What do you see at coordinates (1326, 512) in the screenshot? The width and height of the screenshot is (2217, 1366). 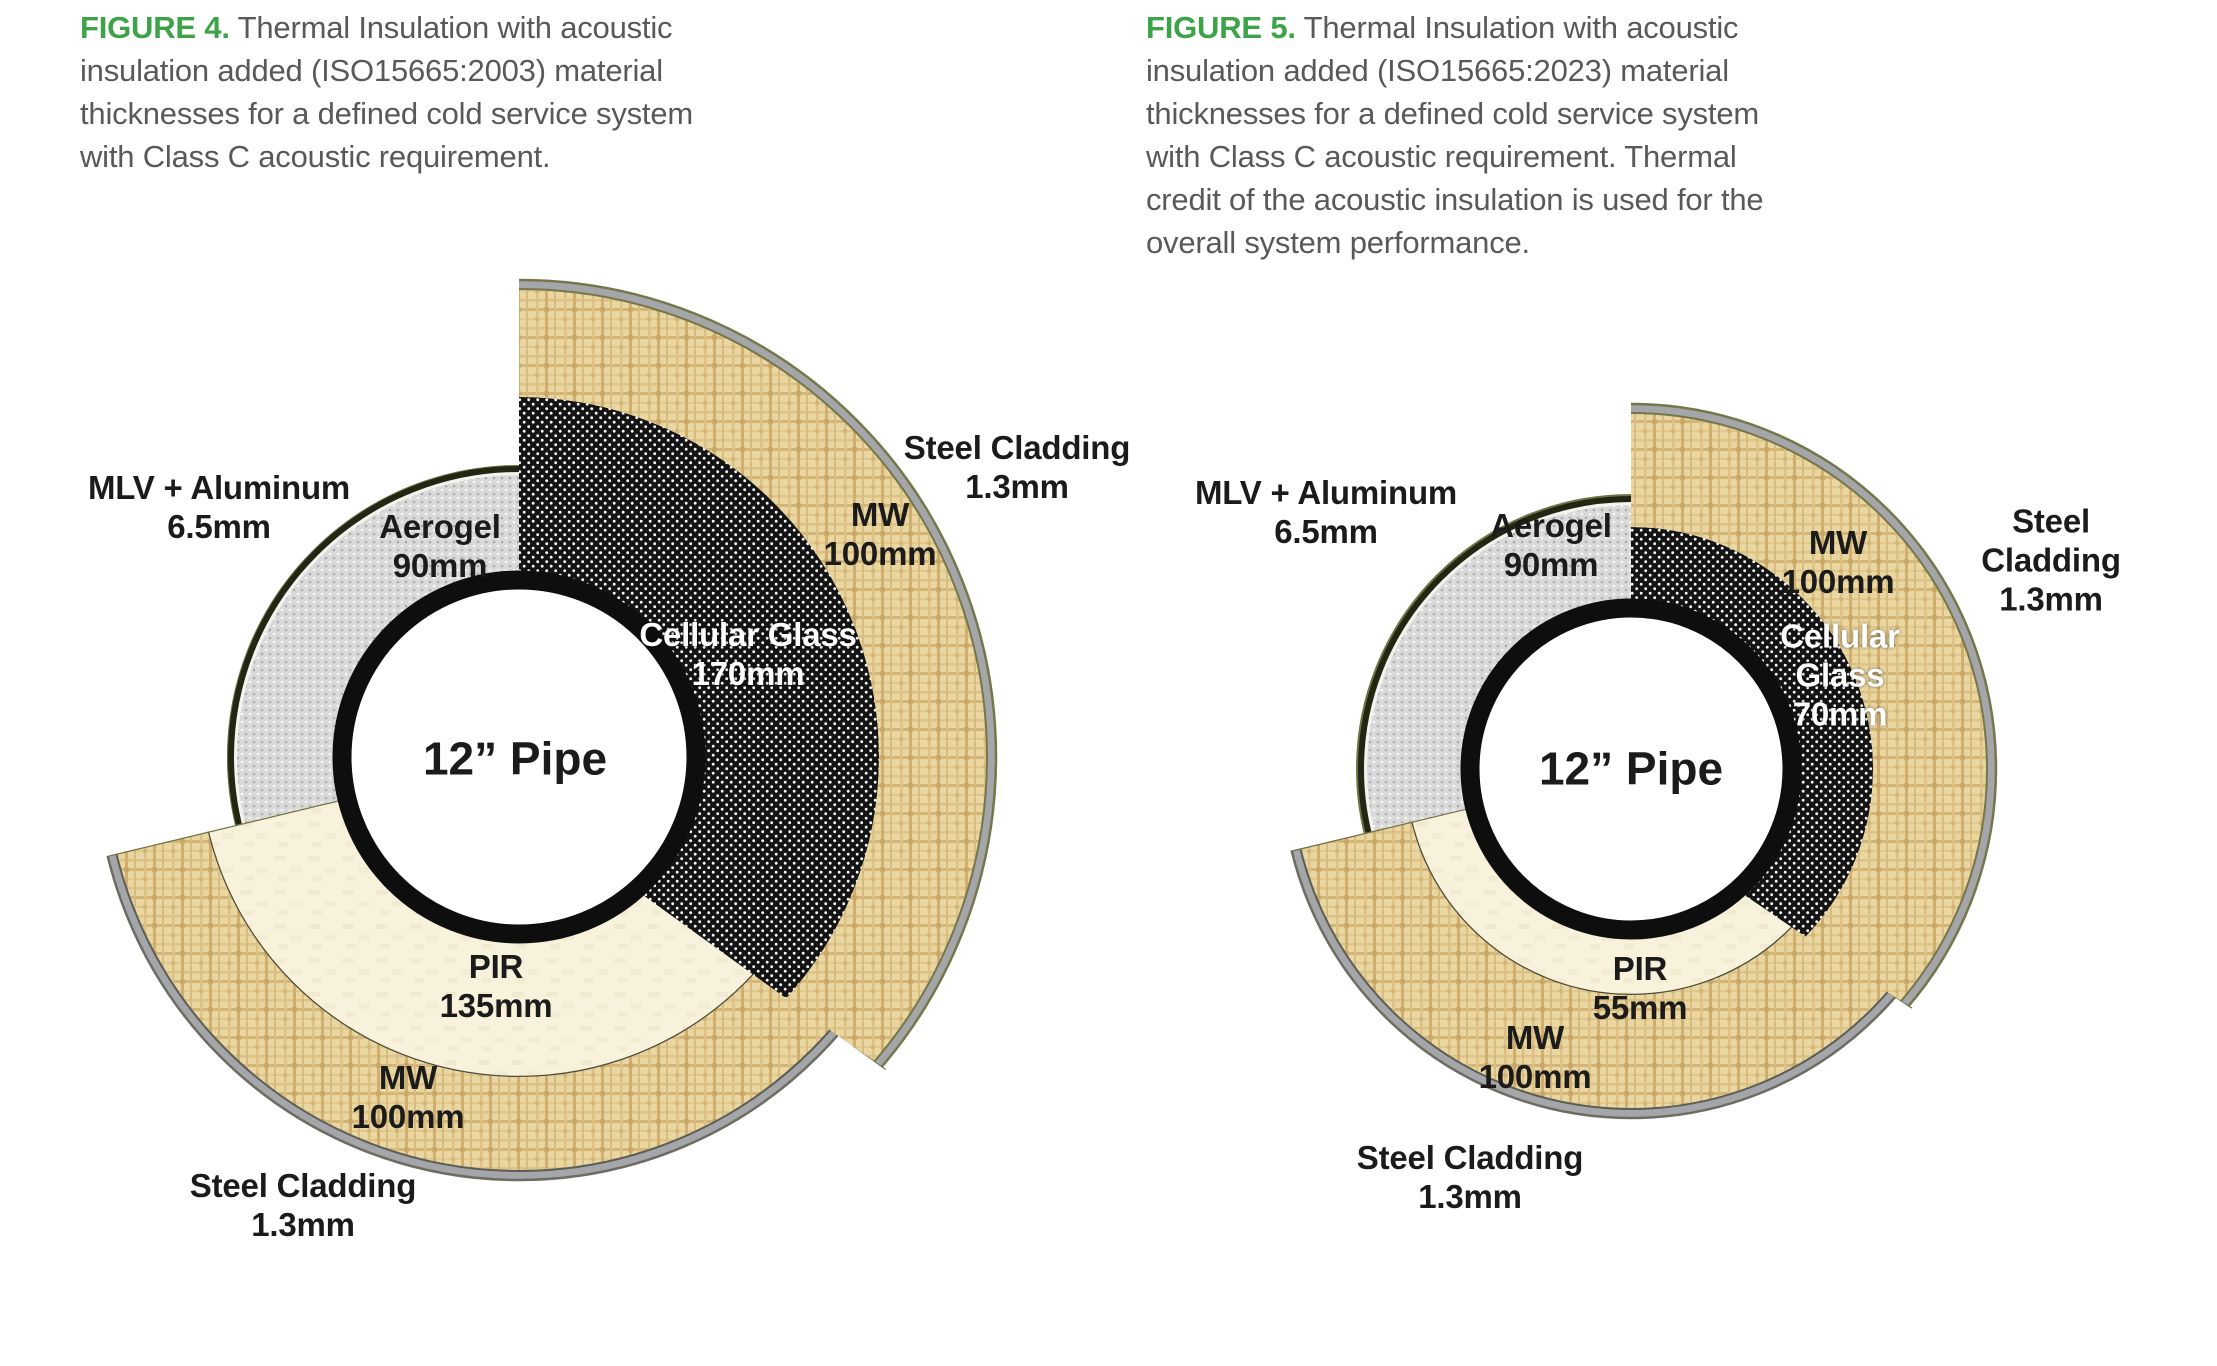 I see `figure5-label-mlv: MLV + Aluminum 6.5mm` at bounding box center [1326, 512].